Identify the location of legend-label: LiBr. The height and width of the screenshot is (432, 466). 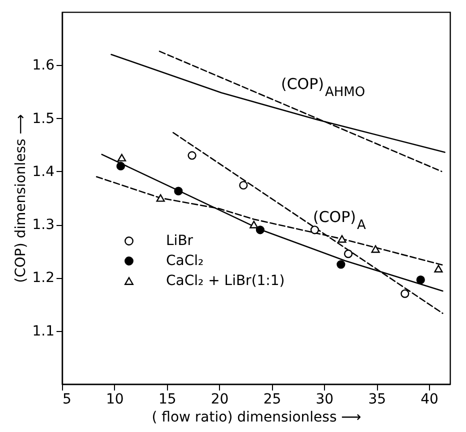
(180, 241).